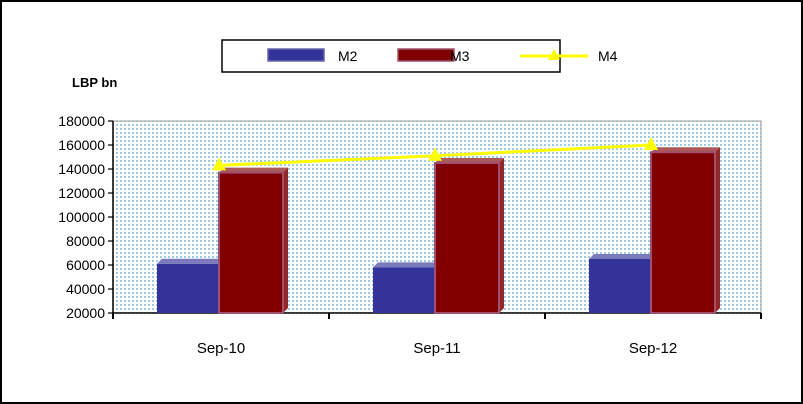 The image size is (803, 404). What do you see at coordinates (569, 56) in the screenshot?
I see `legend-item-m4: M4` at bounding box center [569, 56].